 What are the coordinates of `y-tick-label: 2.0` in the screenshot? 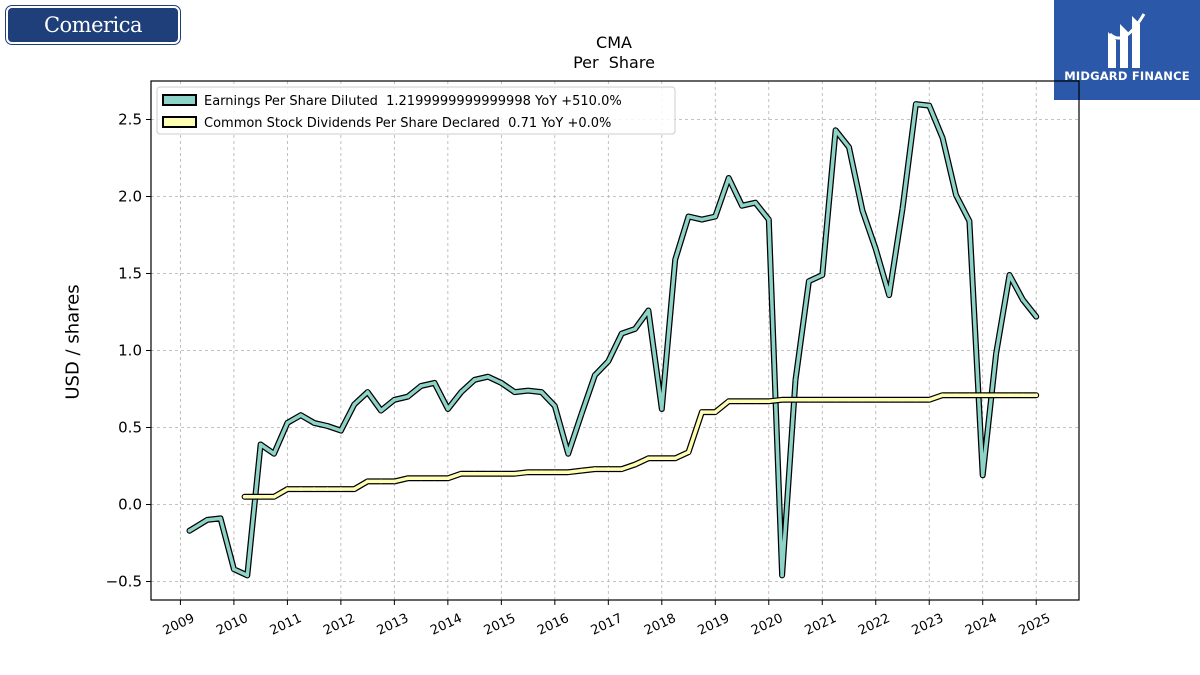 It's located at (130, 197).